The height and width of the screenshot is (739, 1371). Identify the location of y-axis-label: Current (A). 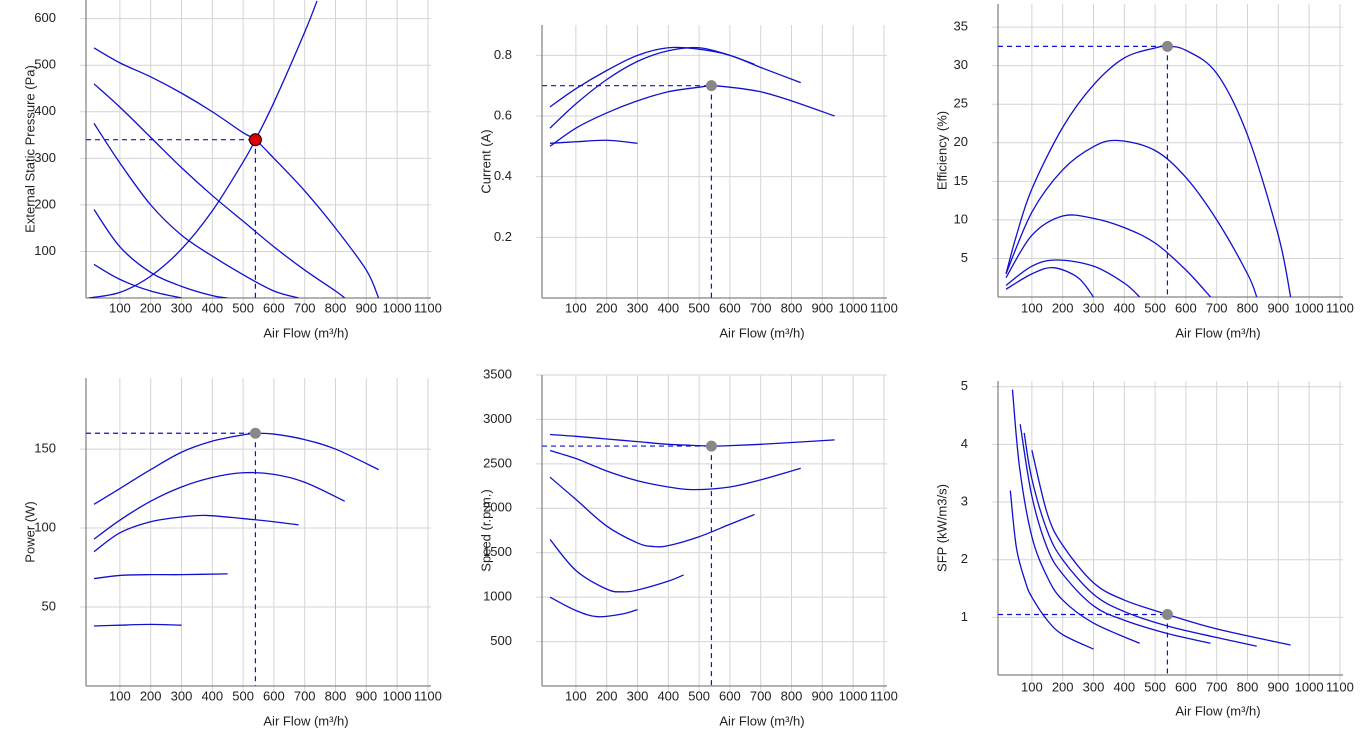
(485, 161).